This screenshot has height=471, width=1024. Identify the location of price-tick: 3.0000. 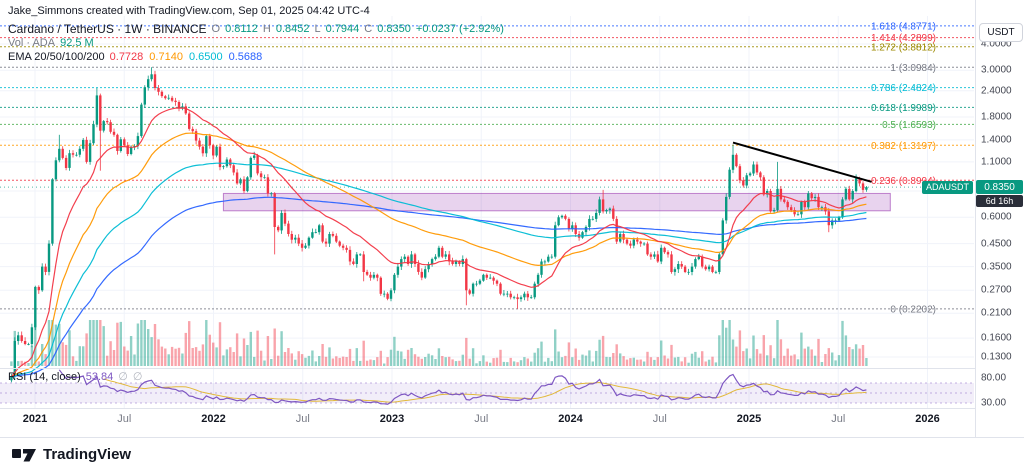
(996, 70).